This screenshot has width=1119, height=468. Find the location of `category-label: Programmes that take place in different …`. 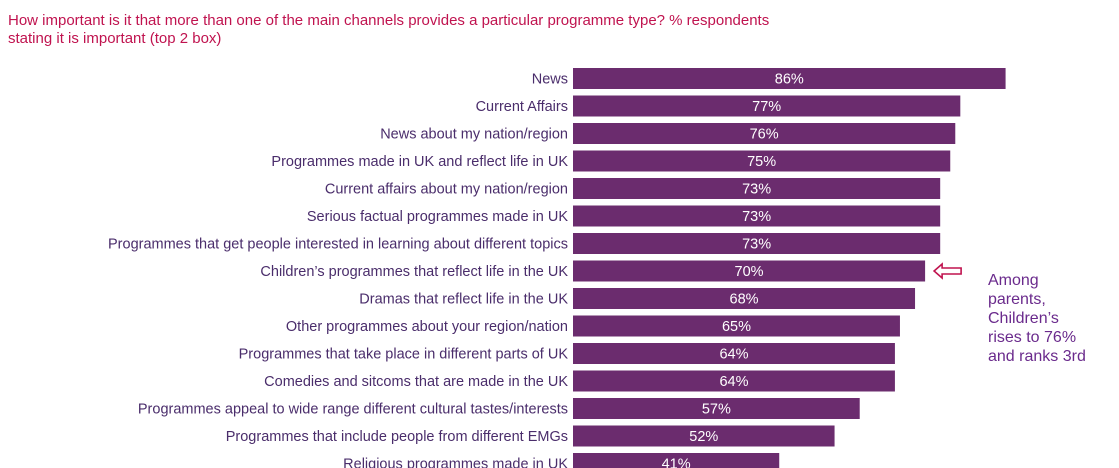

category-label: Programmes that take place in different … is located at coordinates (404, 355).